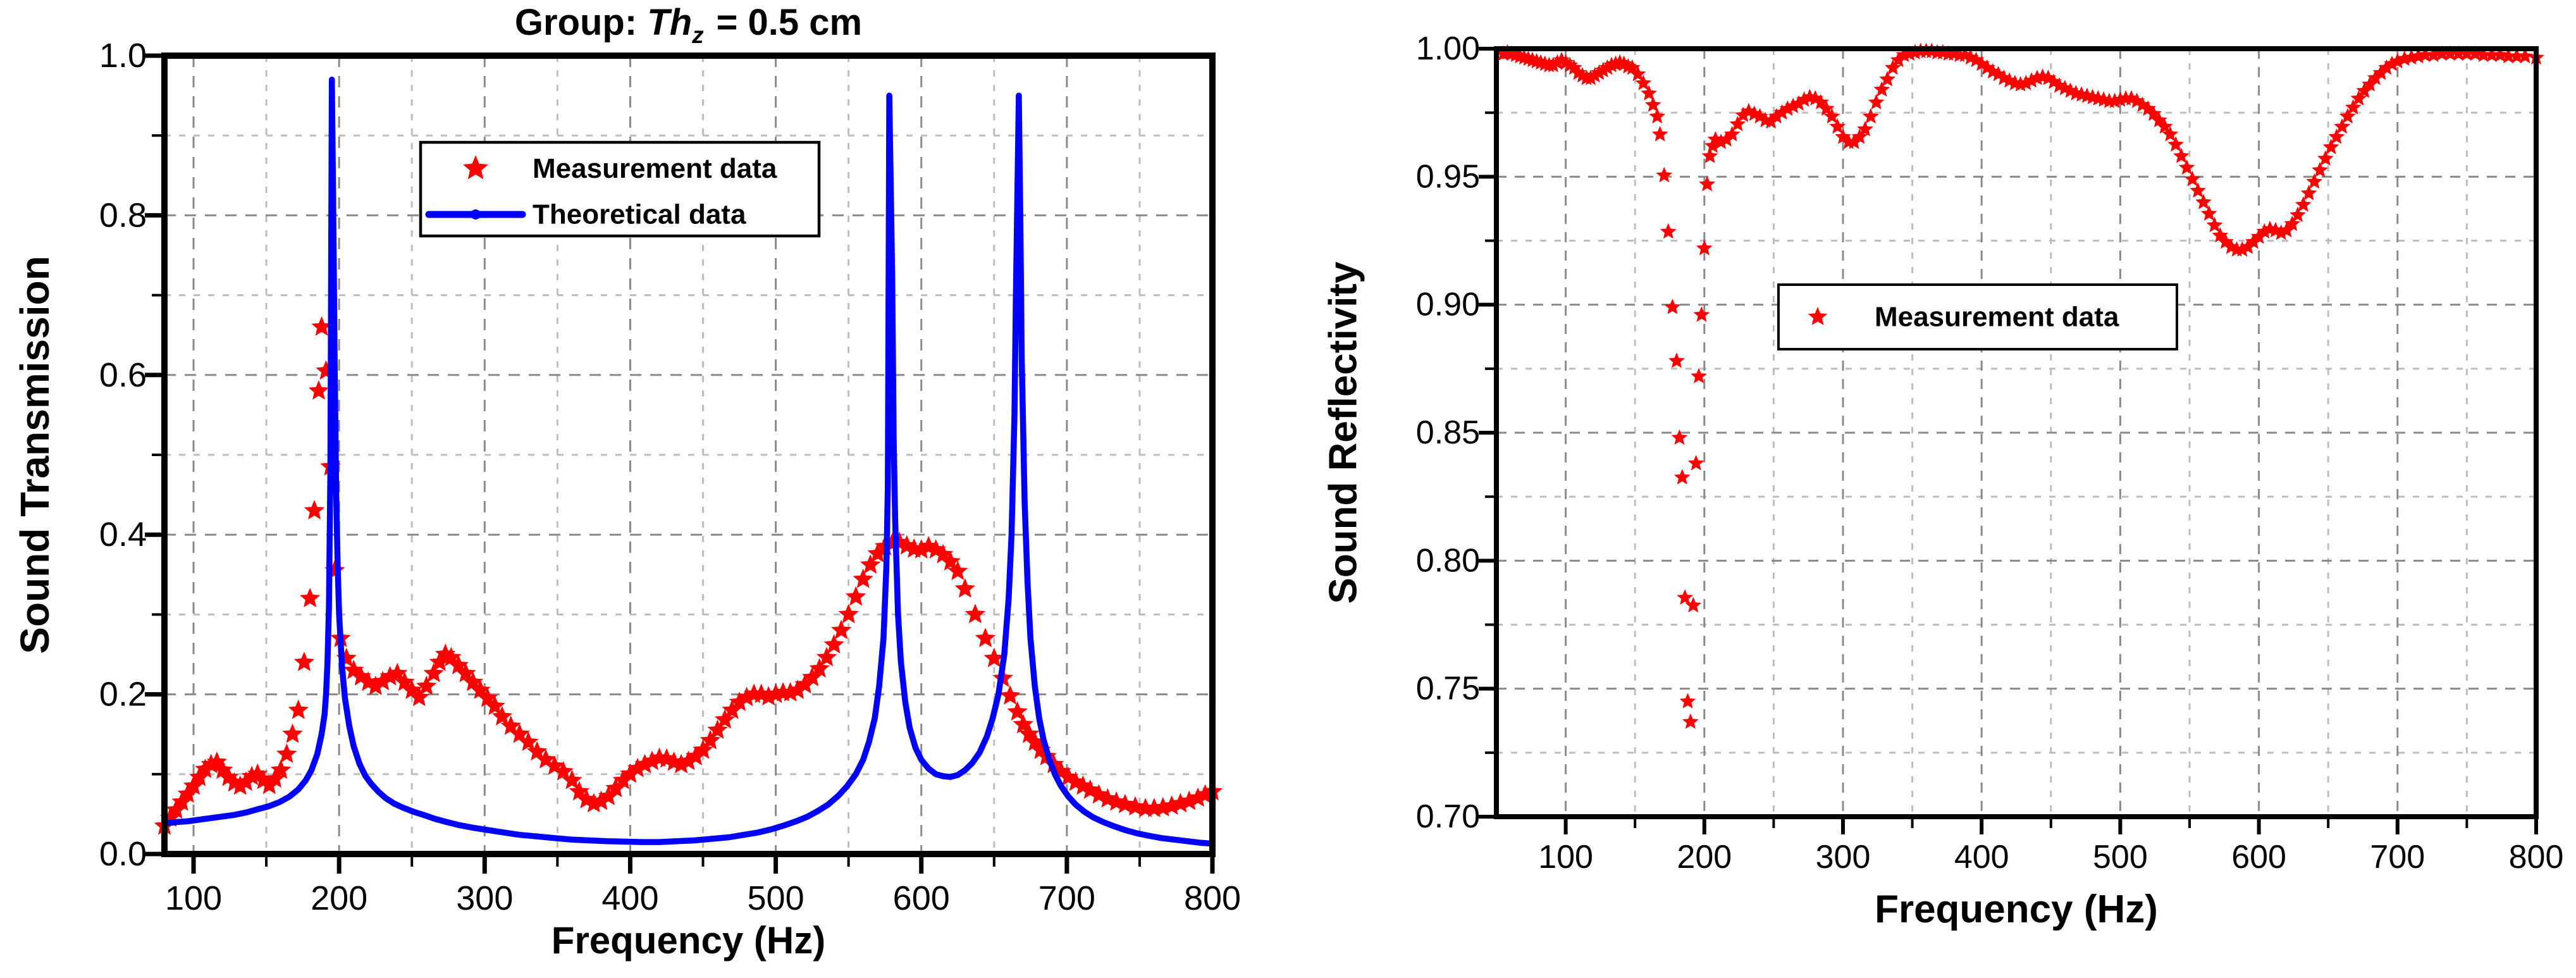 The height and width of the screenshot is (978, 2576). What do you see at coordinates (1448, 432) in the screenshot?
I see `y-tick-label: 0.85` at bounding box center [1448, 432].